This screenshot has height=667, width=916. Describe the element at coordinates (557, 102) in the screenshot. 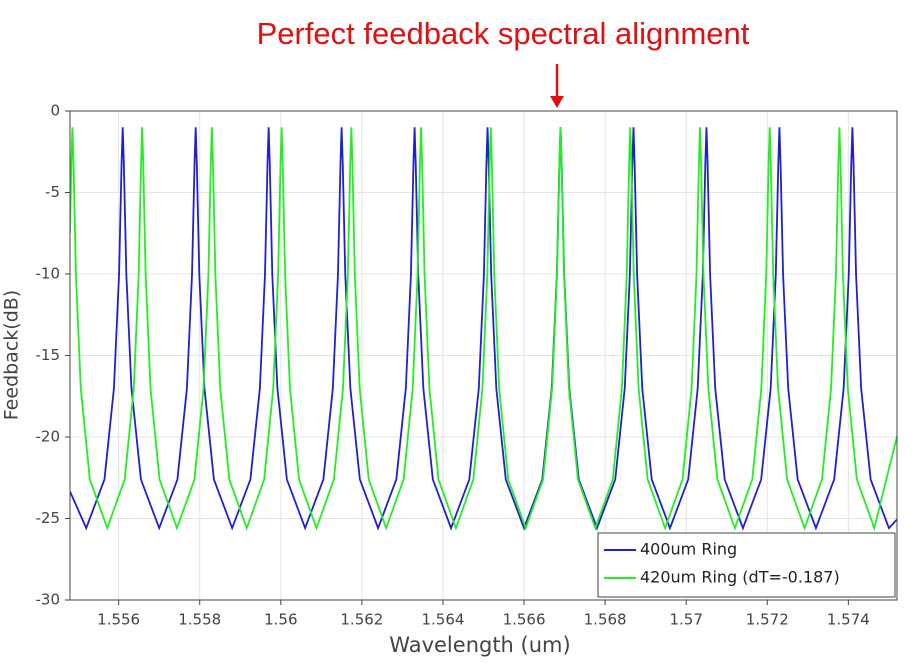

I see `annotation-arrow-head` at that location.